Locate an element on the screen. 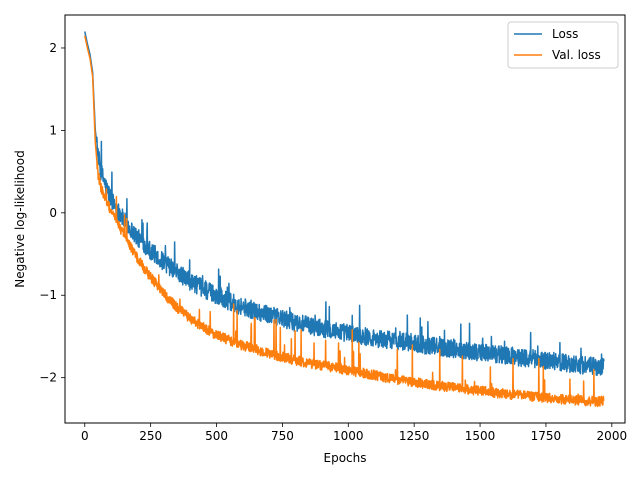 The height and width of the screenshot is (480, 640). x-axis-label: Epochs is located at coordinates (345, 458).